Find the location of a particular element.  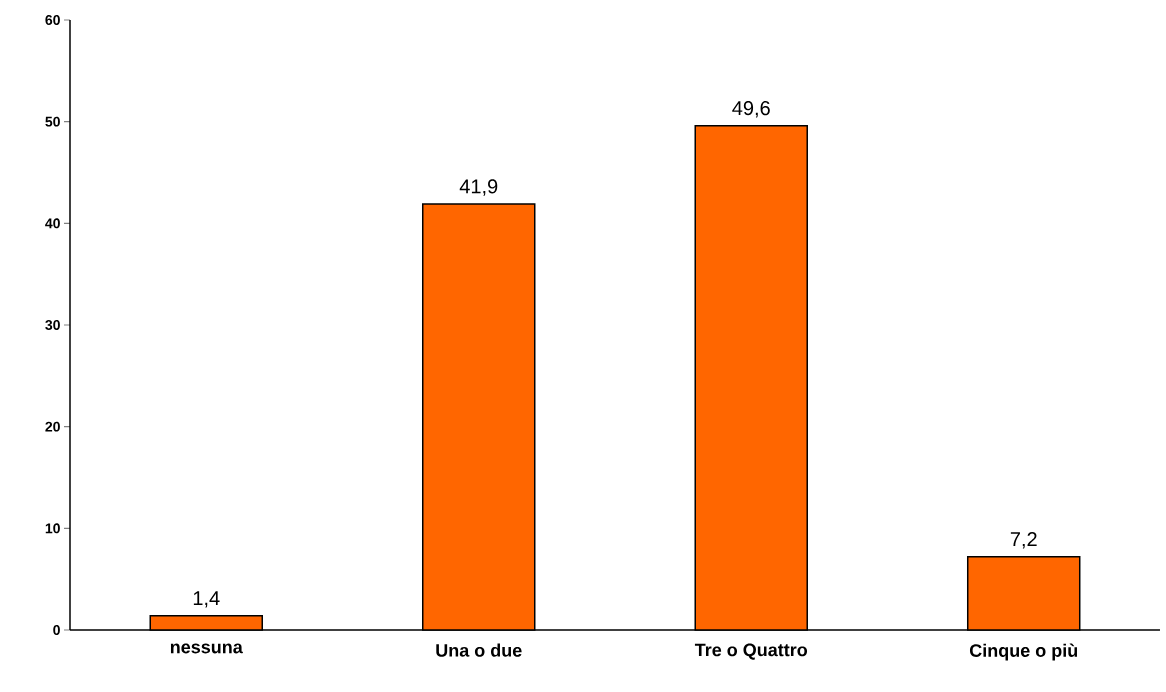

y-tick-label: 50 is located at coordinates (52, 121).